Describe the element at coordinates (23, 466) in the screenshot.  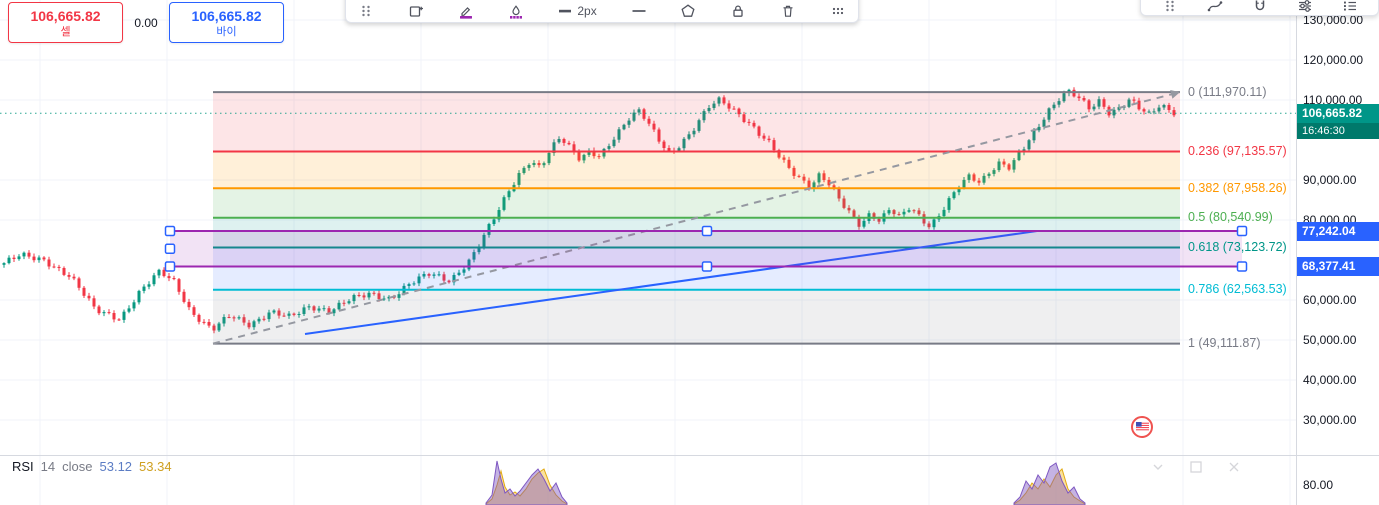
I see `rsi-title: RSI` at that location.